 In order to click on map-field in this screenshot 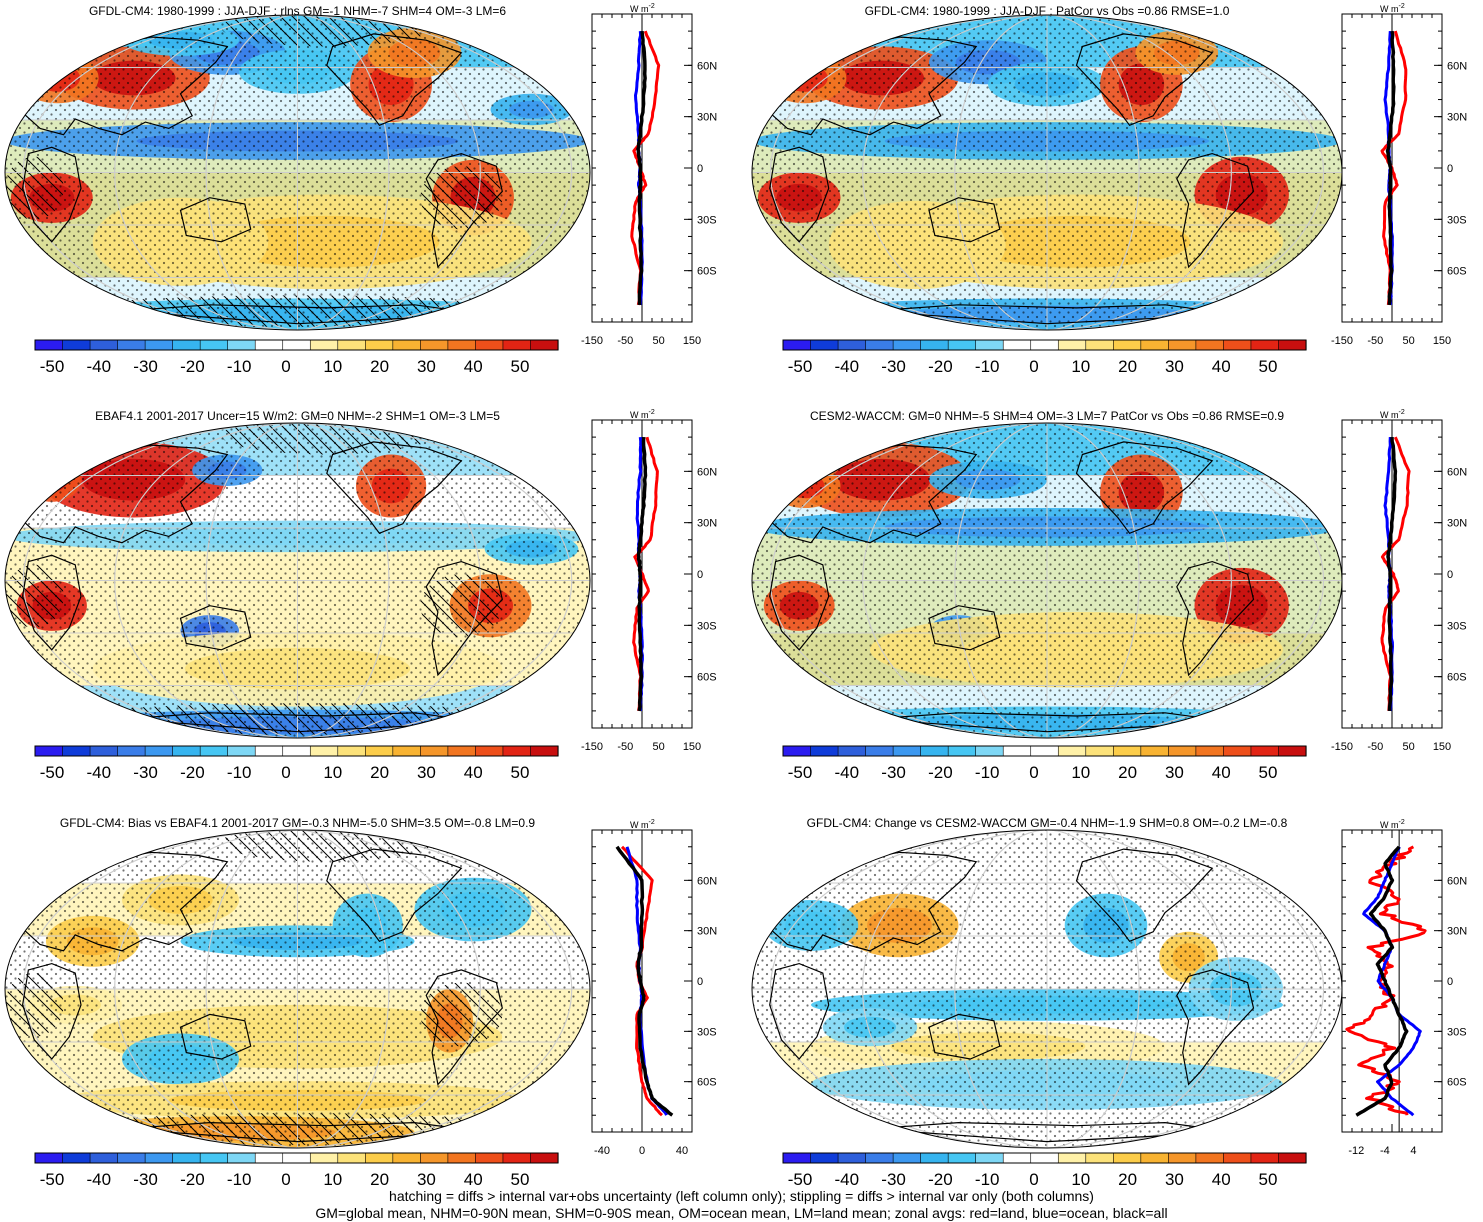, I will do `click(1047, 580)`.